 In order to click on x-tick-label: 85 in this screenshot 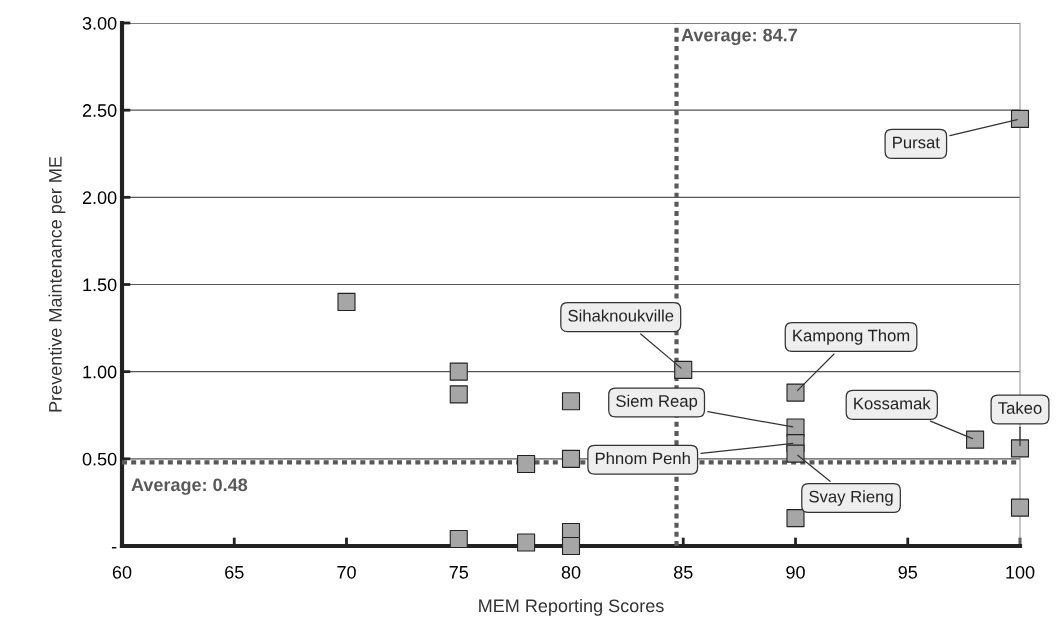, I will do `click(683, 572)`.